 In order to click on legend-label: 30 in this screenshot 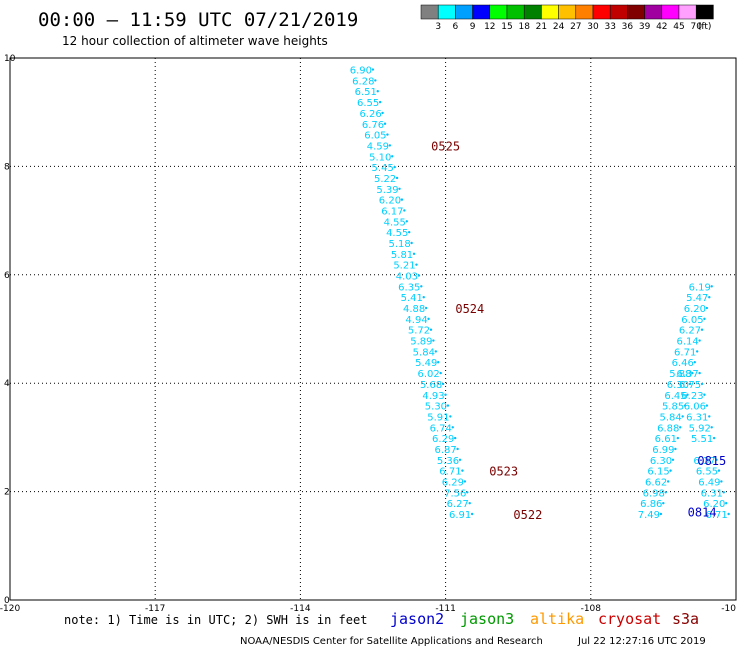, I will do `click(593, 27)`.